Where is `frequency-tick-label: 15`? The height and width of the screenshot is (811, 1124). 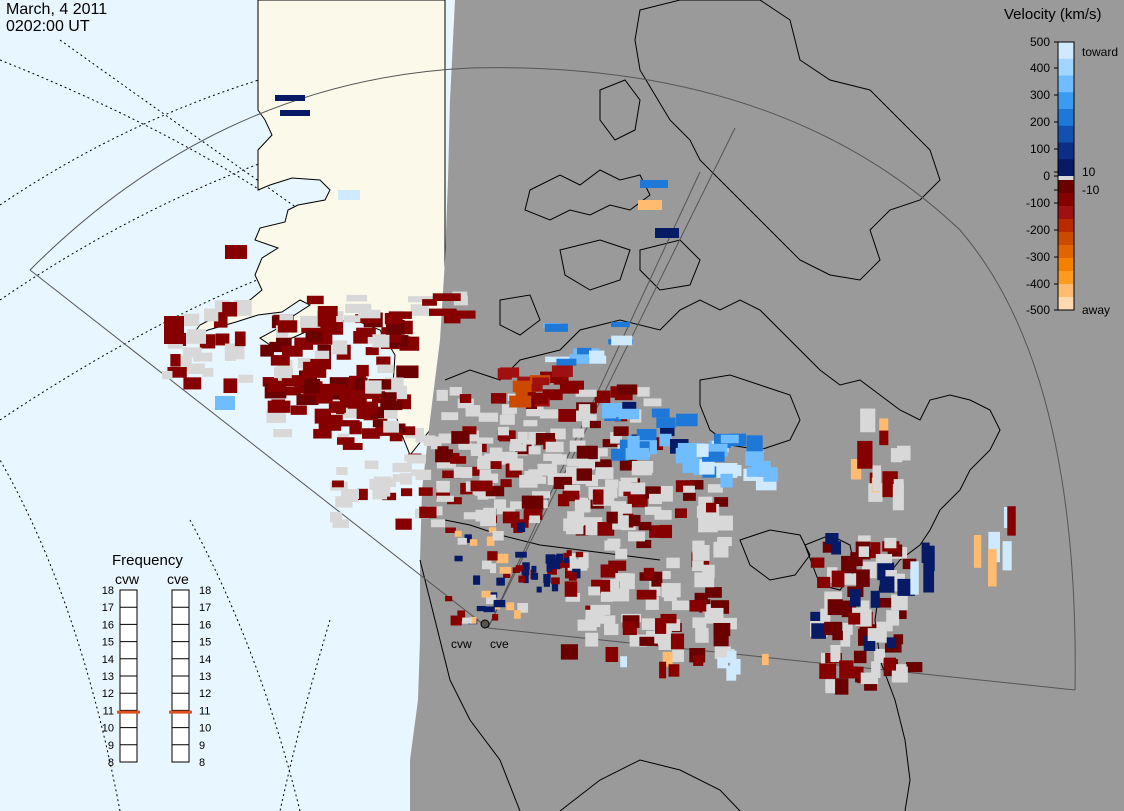
frequency-tick-label: 15 is located at coordinates (108, 643).